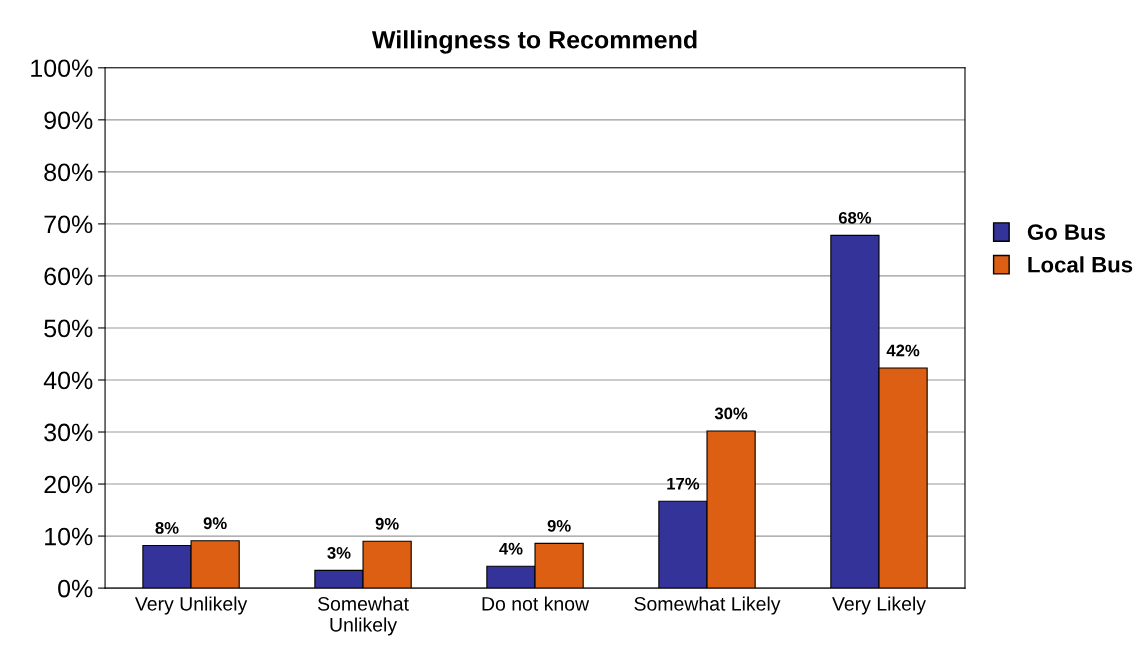  What do you see at coordinates (511, 548) in the screenshot?
I see `data-label: 4%` at bounding box center [511, 548].